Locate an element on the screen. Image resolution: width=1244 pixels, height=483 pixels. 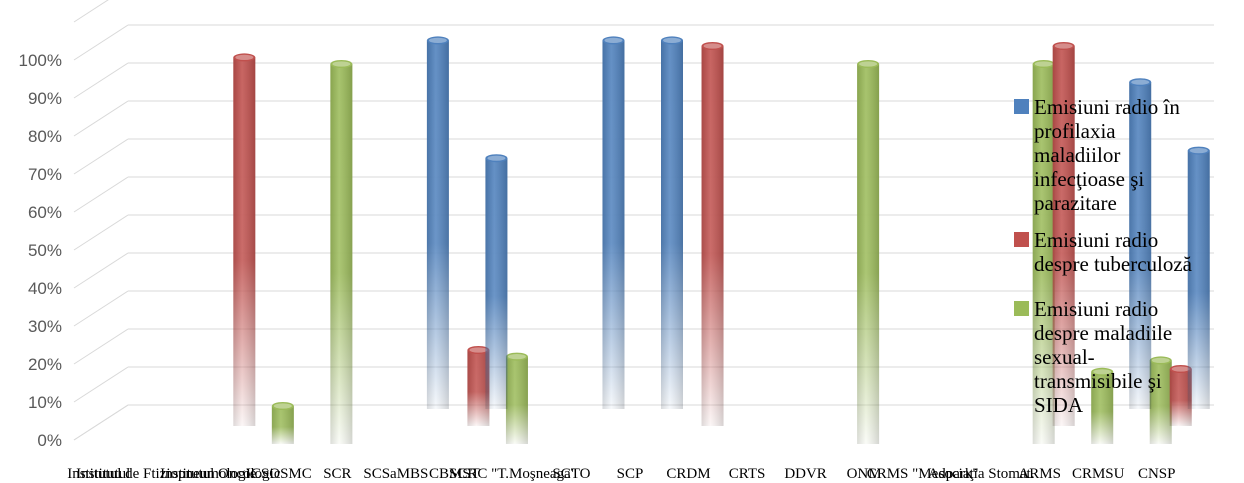
x-category-label: CNSP is located at coordinates (1157, 474).